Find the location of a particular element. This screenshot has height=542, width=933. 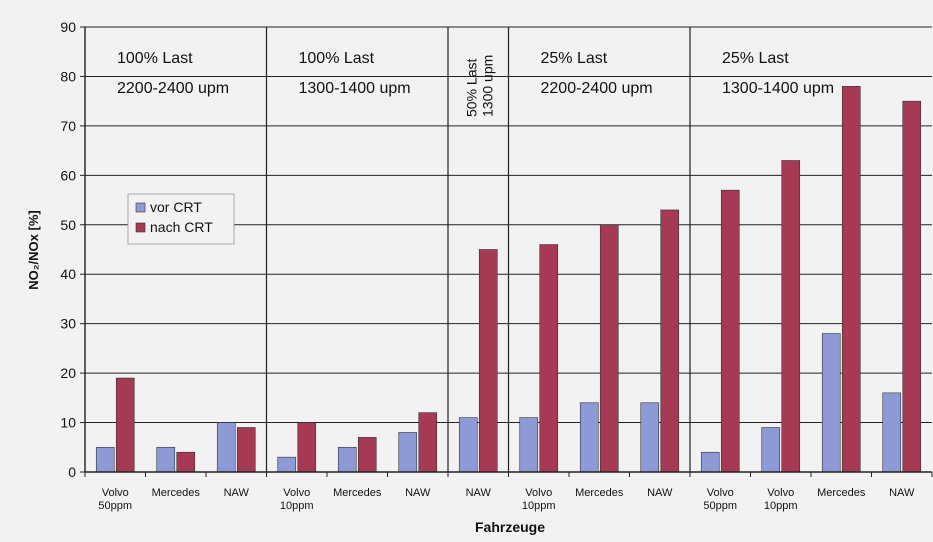

legend: vor CRT nach CRT is located at coordinates (181, 219).